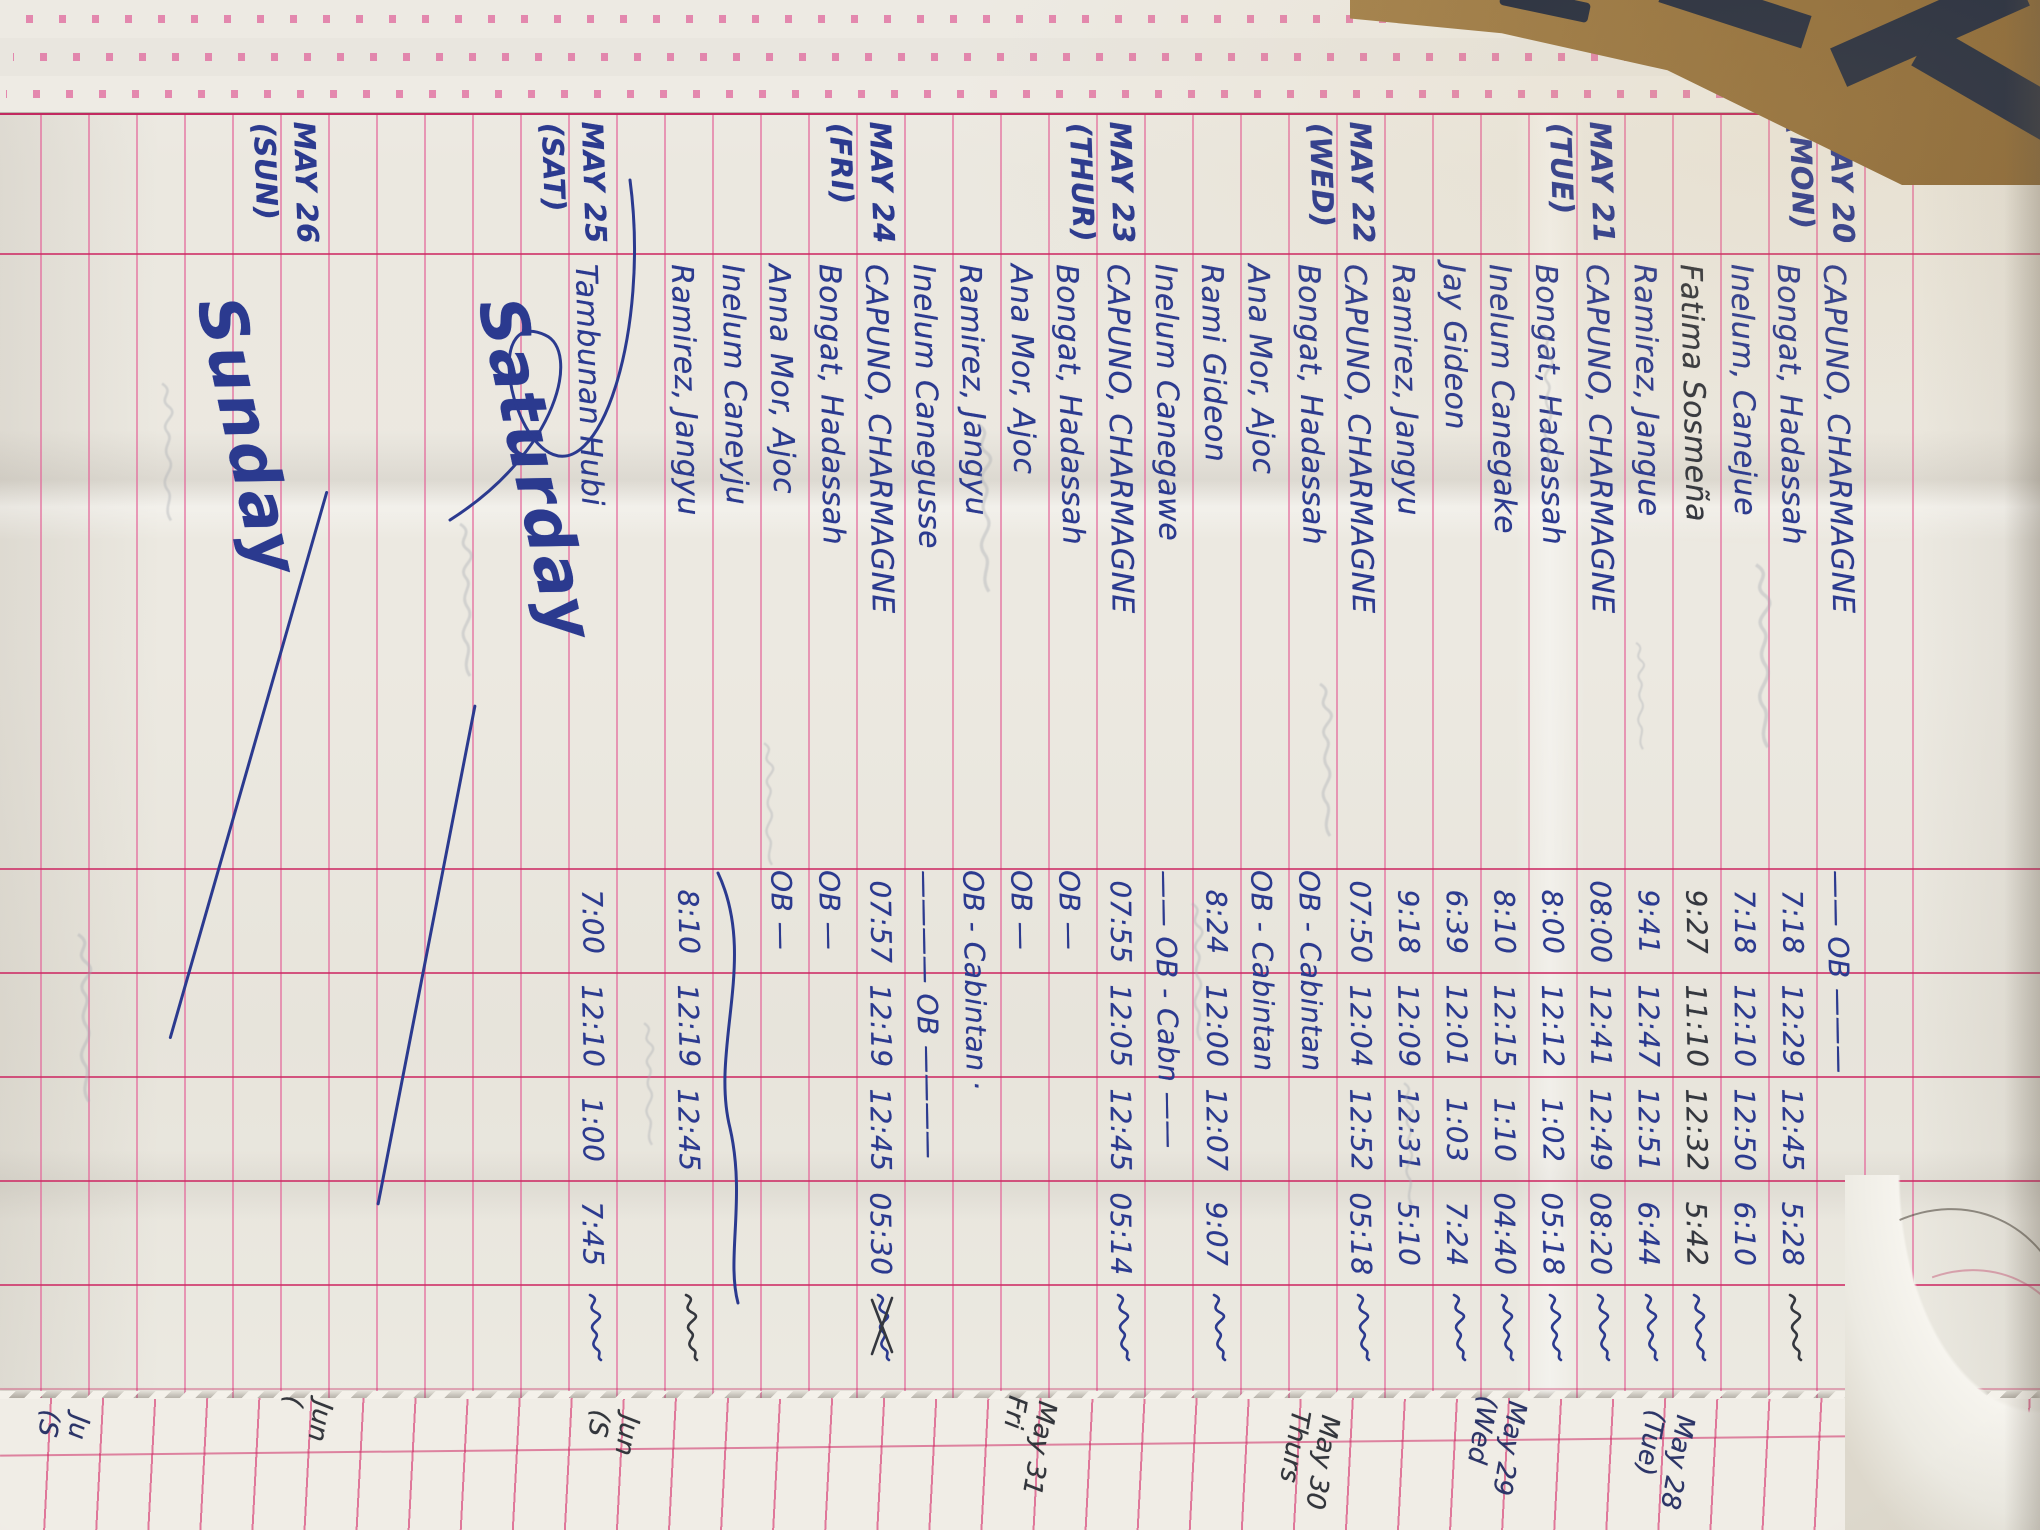 The width and height of the screenshot is (2040, 1530). What do you see at coordinates (1020, 1395) in the screenshot?
I see `torn-paper-edge` at bounding box center [1020, 1395].